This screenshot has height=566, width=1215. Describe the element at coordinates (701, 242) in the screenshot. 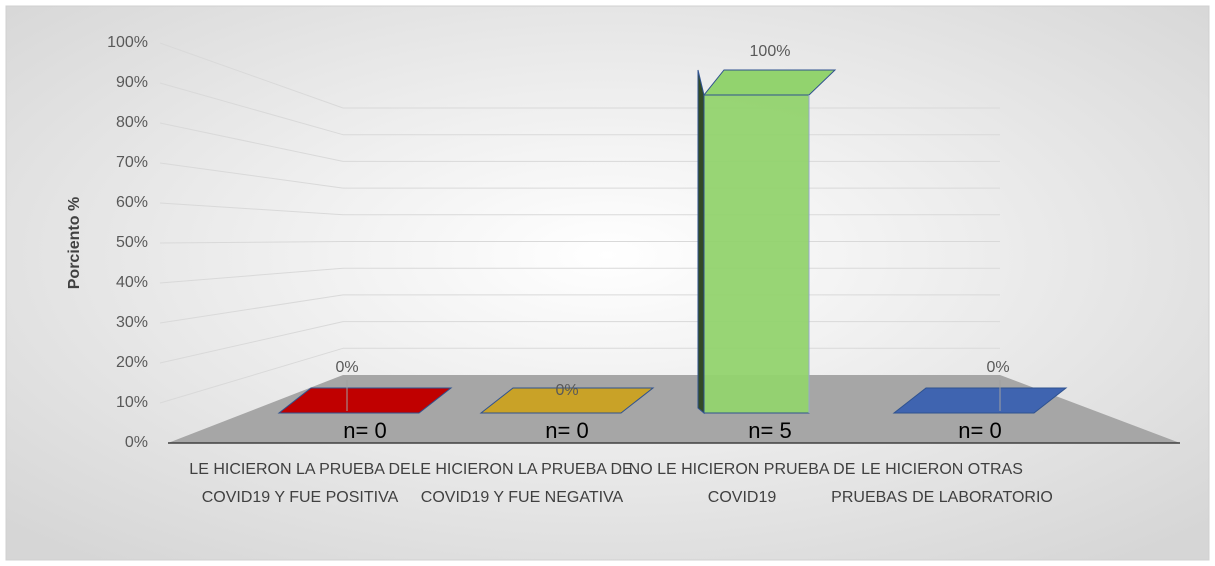

I see `bar-side` at that location.